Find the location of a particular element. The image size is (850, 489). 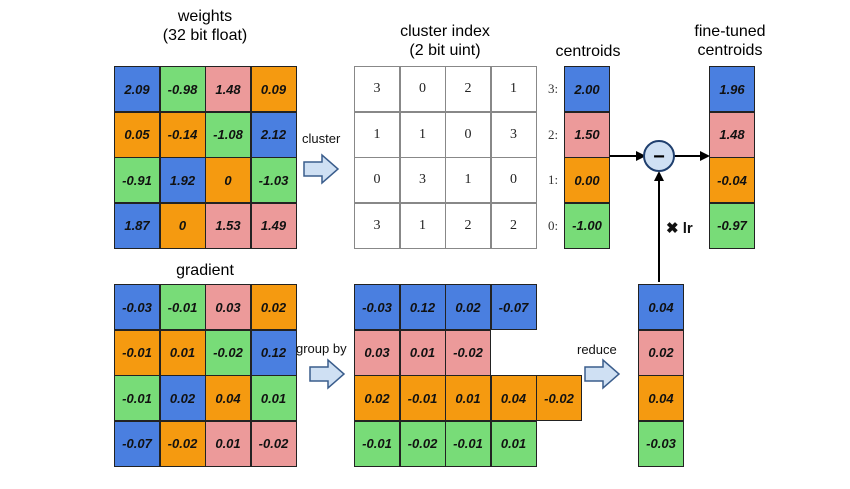

fine-tuned-centroid-cell: -0.04 is located at coordinates (732, 180).